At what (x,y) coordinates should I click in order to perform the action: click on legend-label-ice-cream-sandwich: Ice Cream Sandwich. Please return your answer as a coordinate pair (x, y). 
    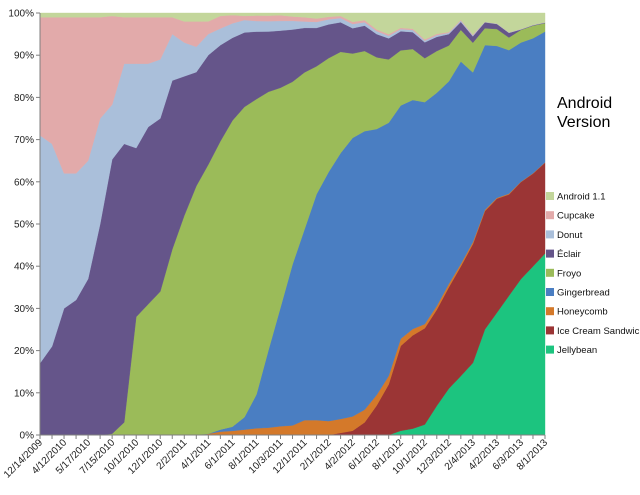
    Looking at the image, I should click on (598, 331).